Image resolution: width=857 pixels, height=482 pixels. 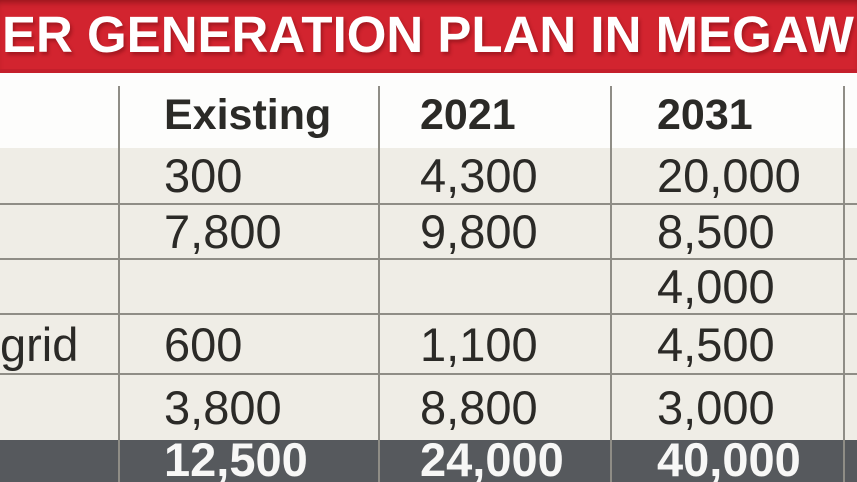 I want to click on cell-2031: 3,000, so click(x=716, y=407).